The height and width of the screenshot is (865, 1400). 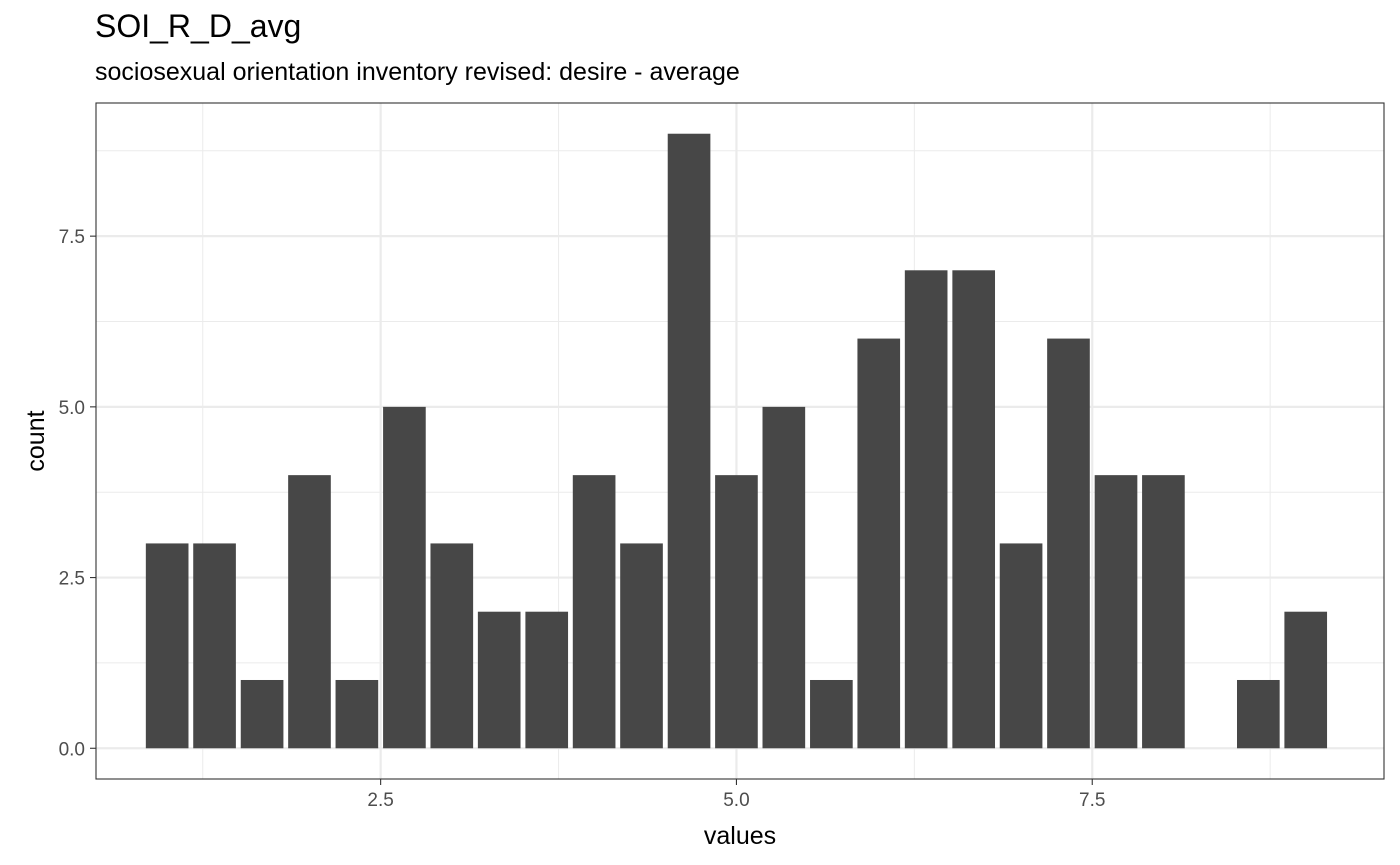 What do you see at coordinates (736, 800) in the screenshot?
I see `x-tick-label: 5.0` at bounding box center [736, 800].